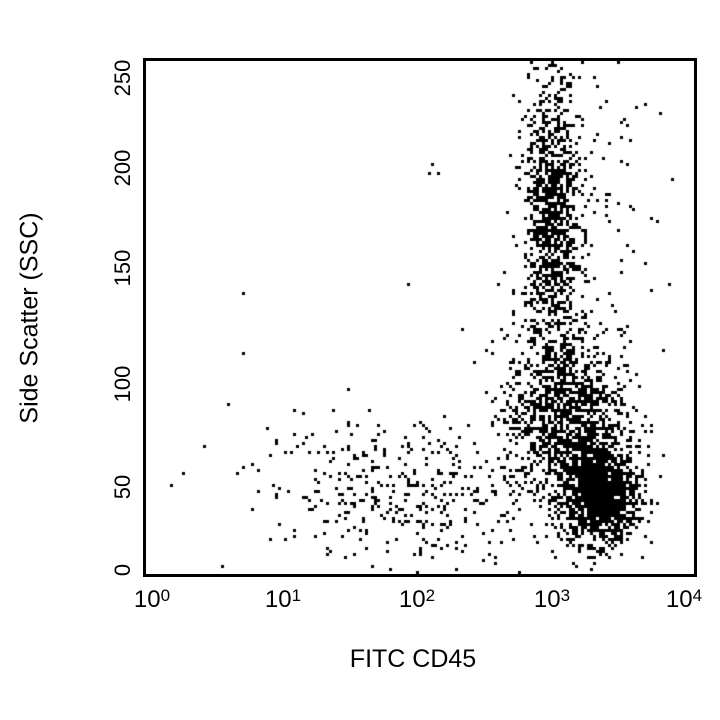  I want to click on x-tick-label: 104, so click(684, 599).